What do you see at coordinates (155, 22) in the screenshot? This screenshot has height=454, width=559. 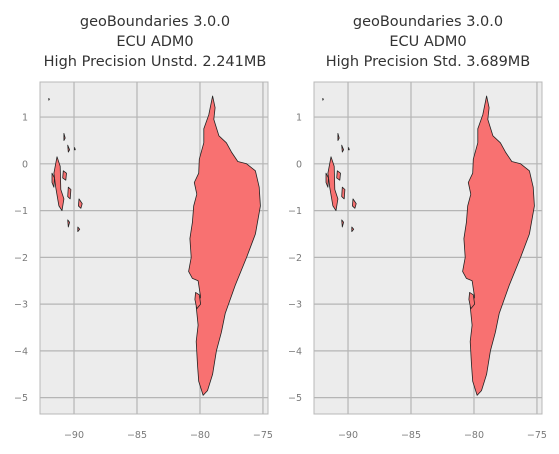 I see `chart-1-title-line-1: geoBoundaries 3.0.0` at bounding box center [155, 22].